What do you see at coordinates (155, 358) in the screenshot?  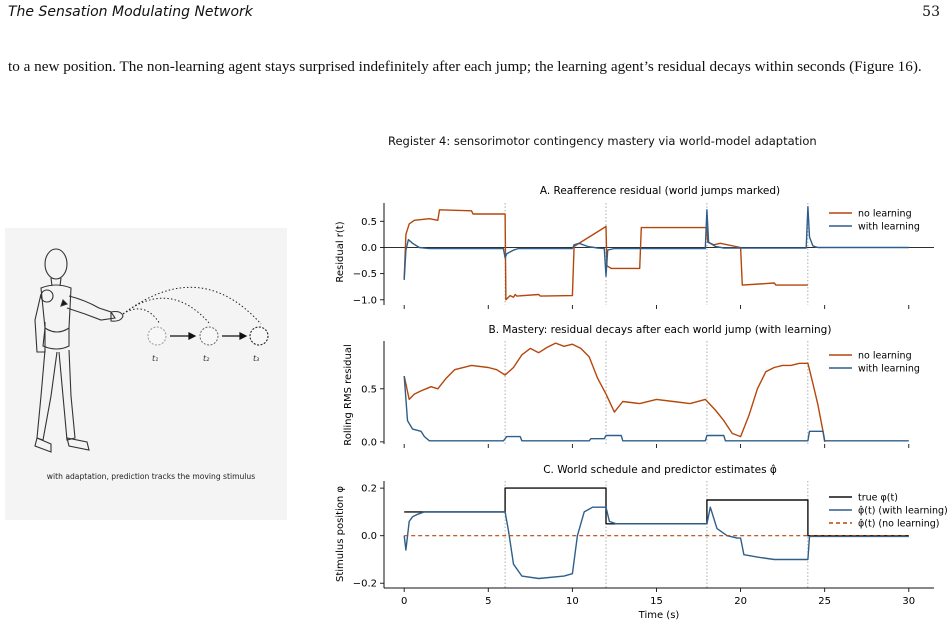 I see `label-t1: t₁` at bounding box center [155, 358].